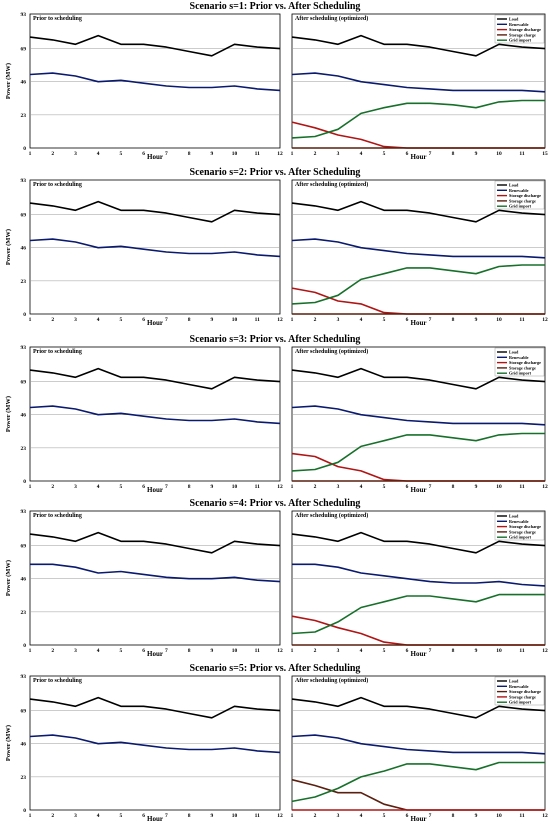 The height and width of the screenshot is (829, 550). I want to click on legend-label: Renewable, so click(519, 190).